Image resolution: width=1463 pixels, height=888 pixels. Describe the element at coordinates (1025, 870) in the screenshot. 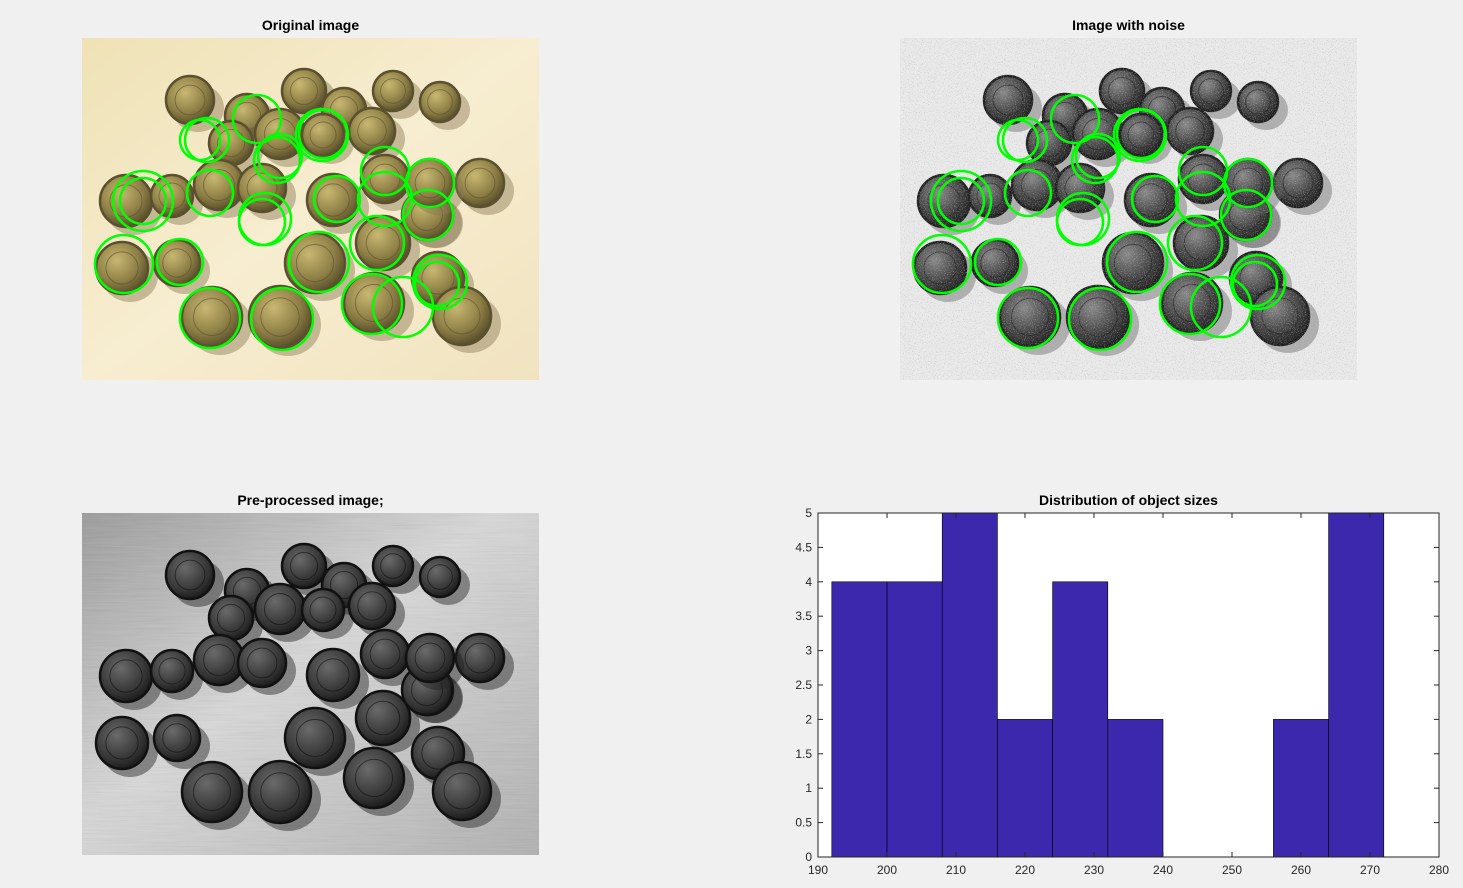

I see `x-tick-label: 220` at that location.